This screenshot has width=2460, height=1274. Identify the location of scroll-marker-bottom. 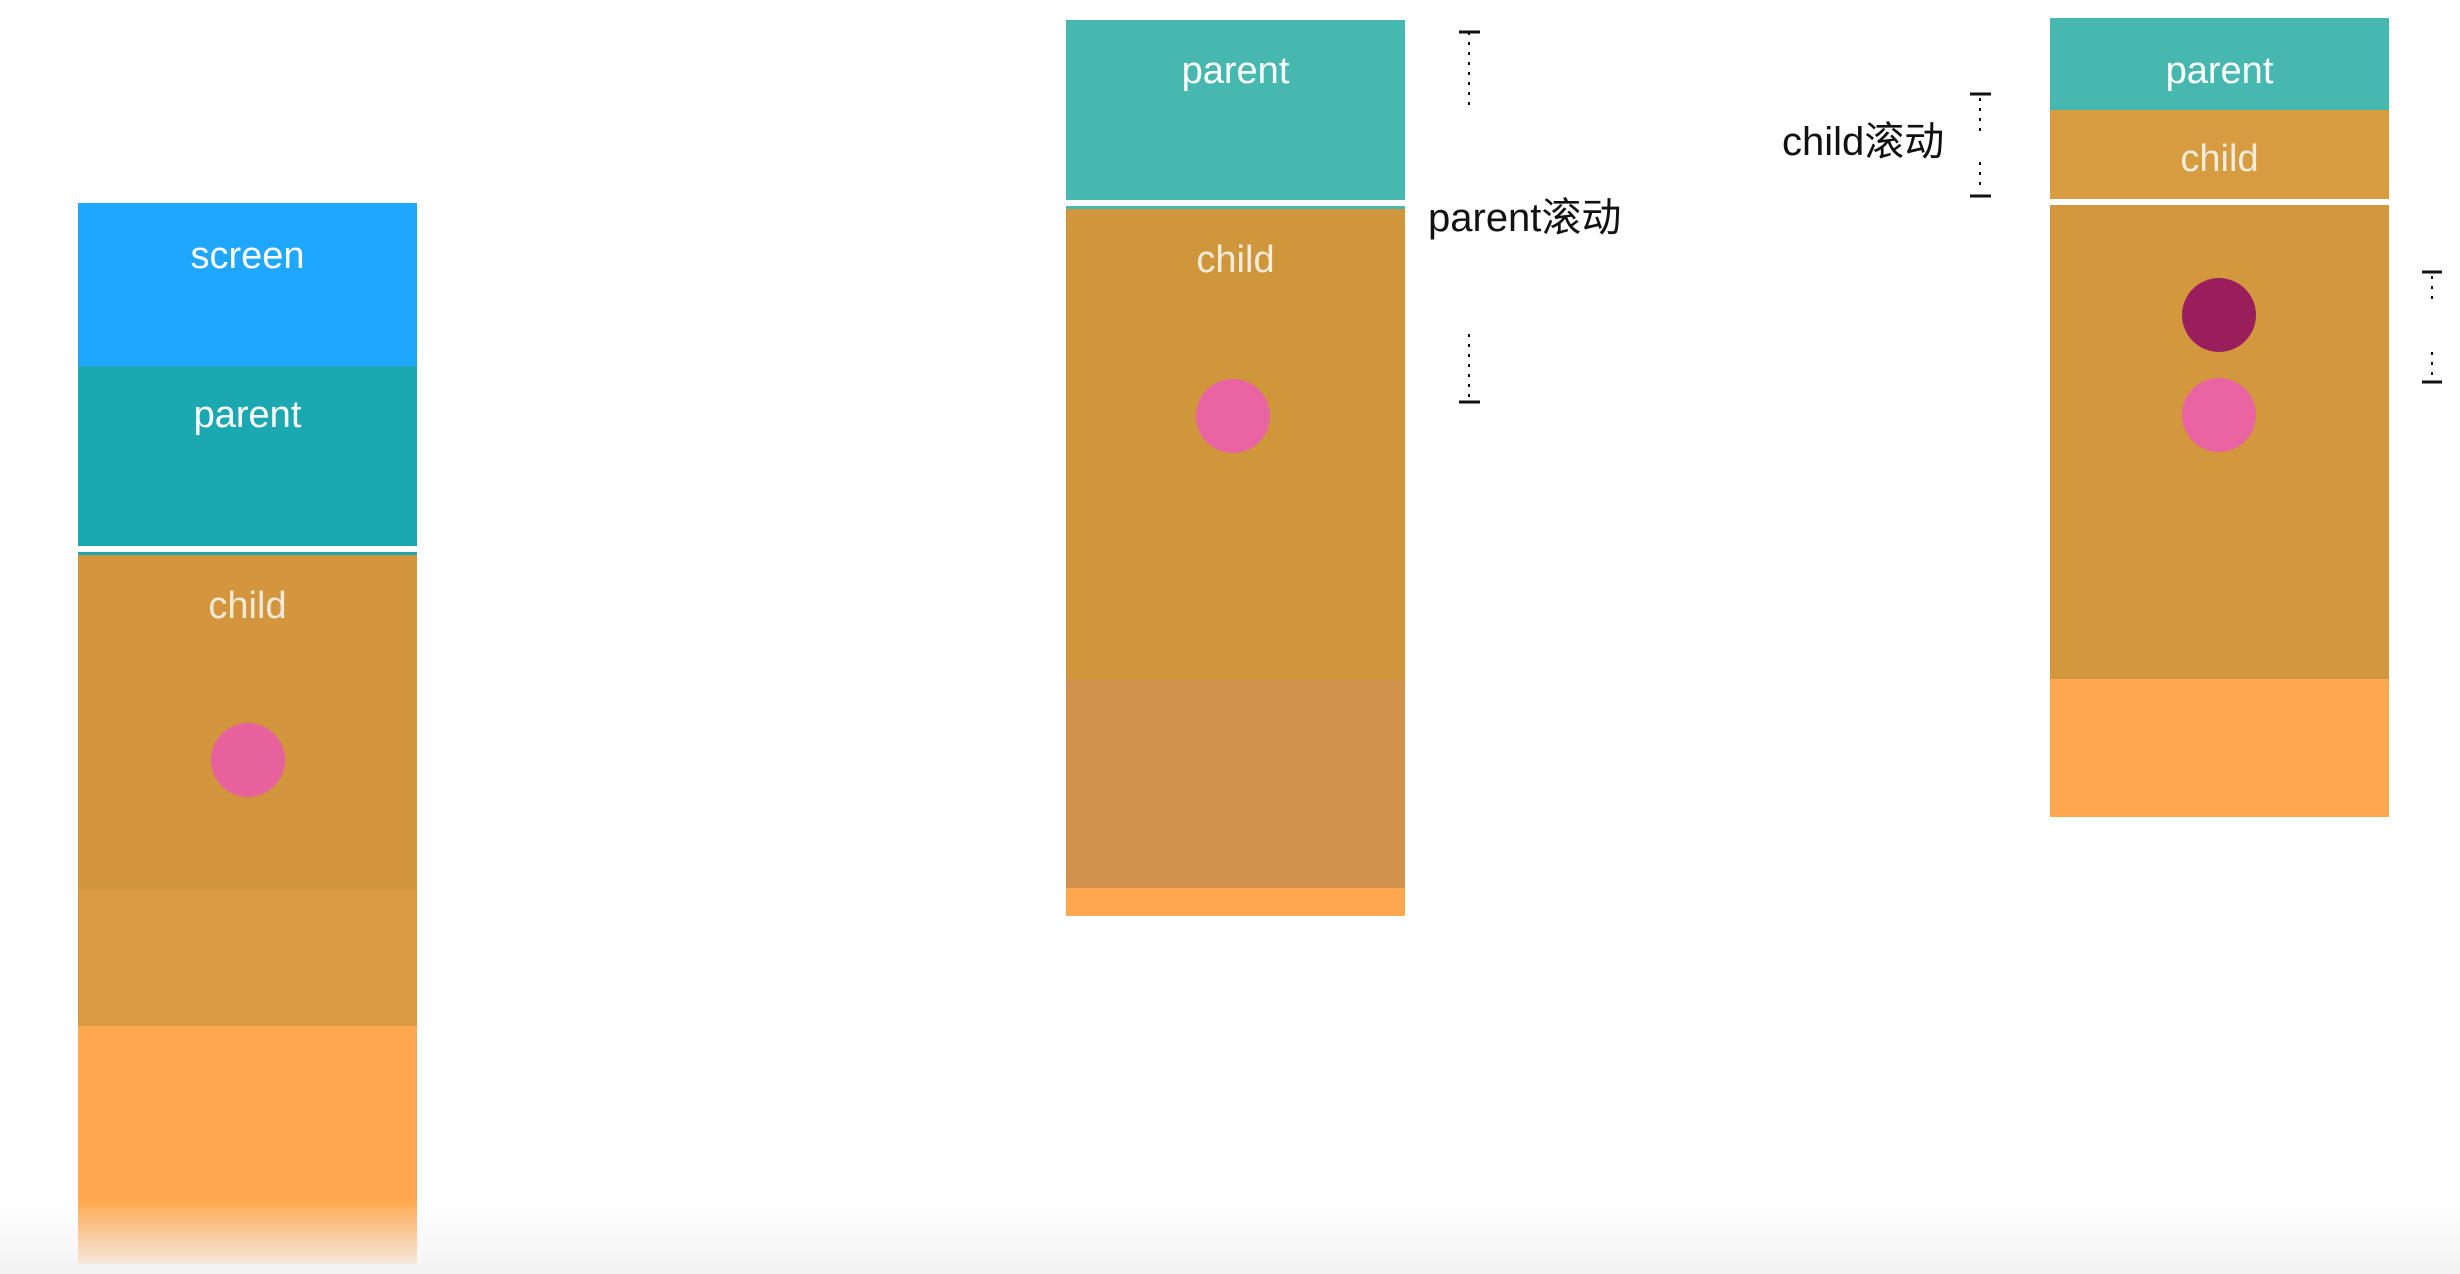
(1469, 369).